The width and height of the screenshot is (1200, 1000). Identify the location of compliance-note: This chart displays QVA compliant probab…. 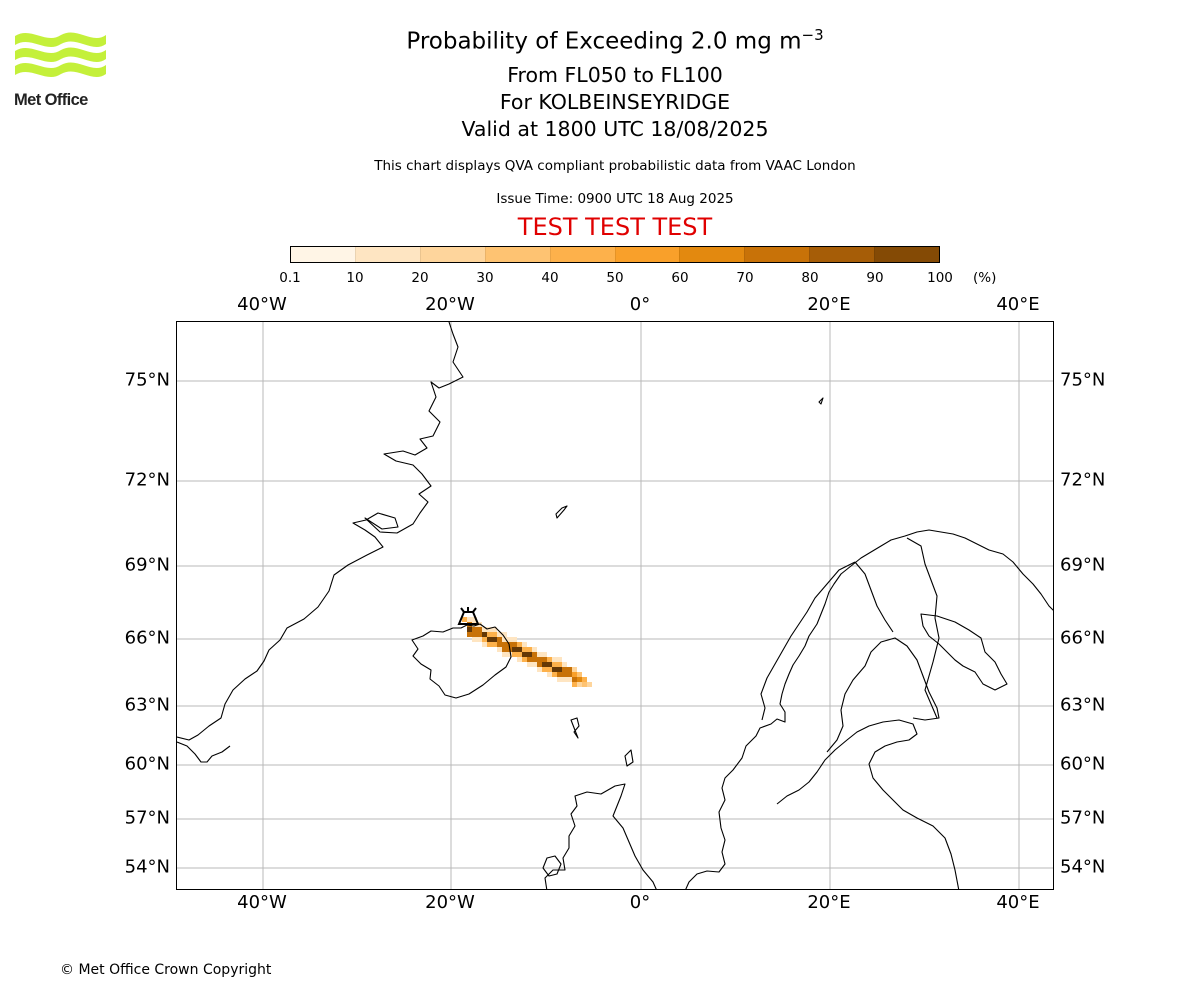
(615, 166).